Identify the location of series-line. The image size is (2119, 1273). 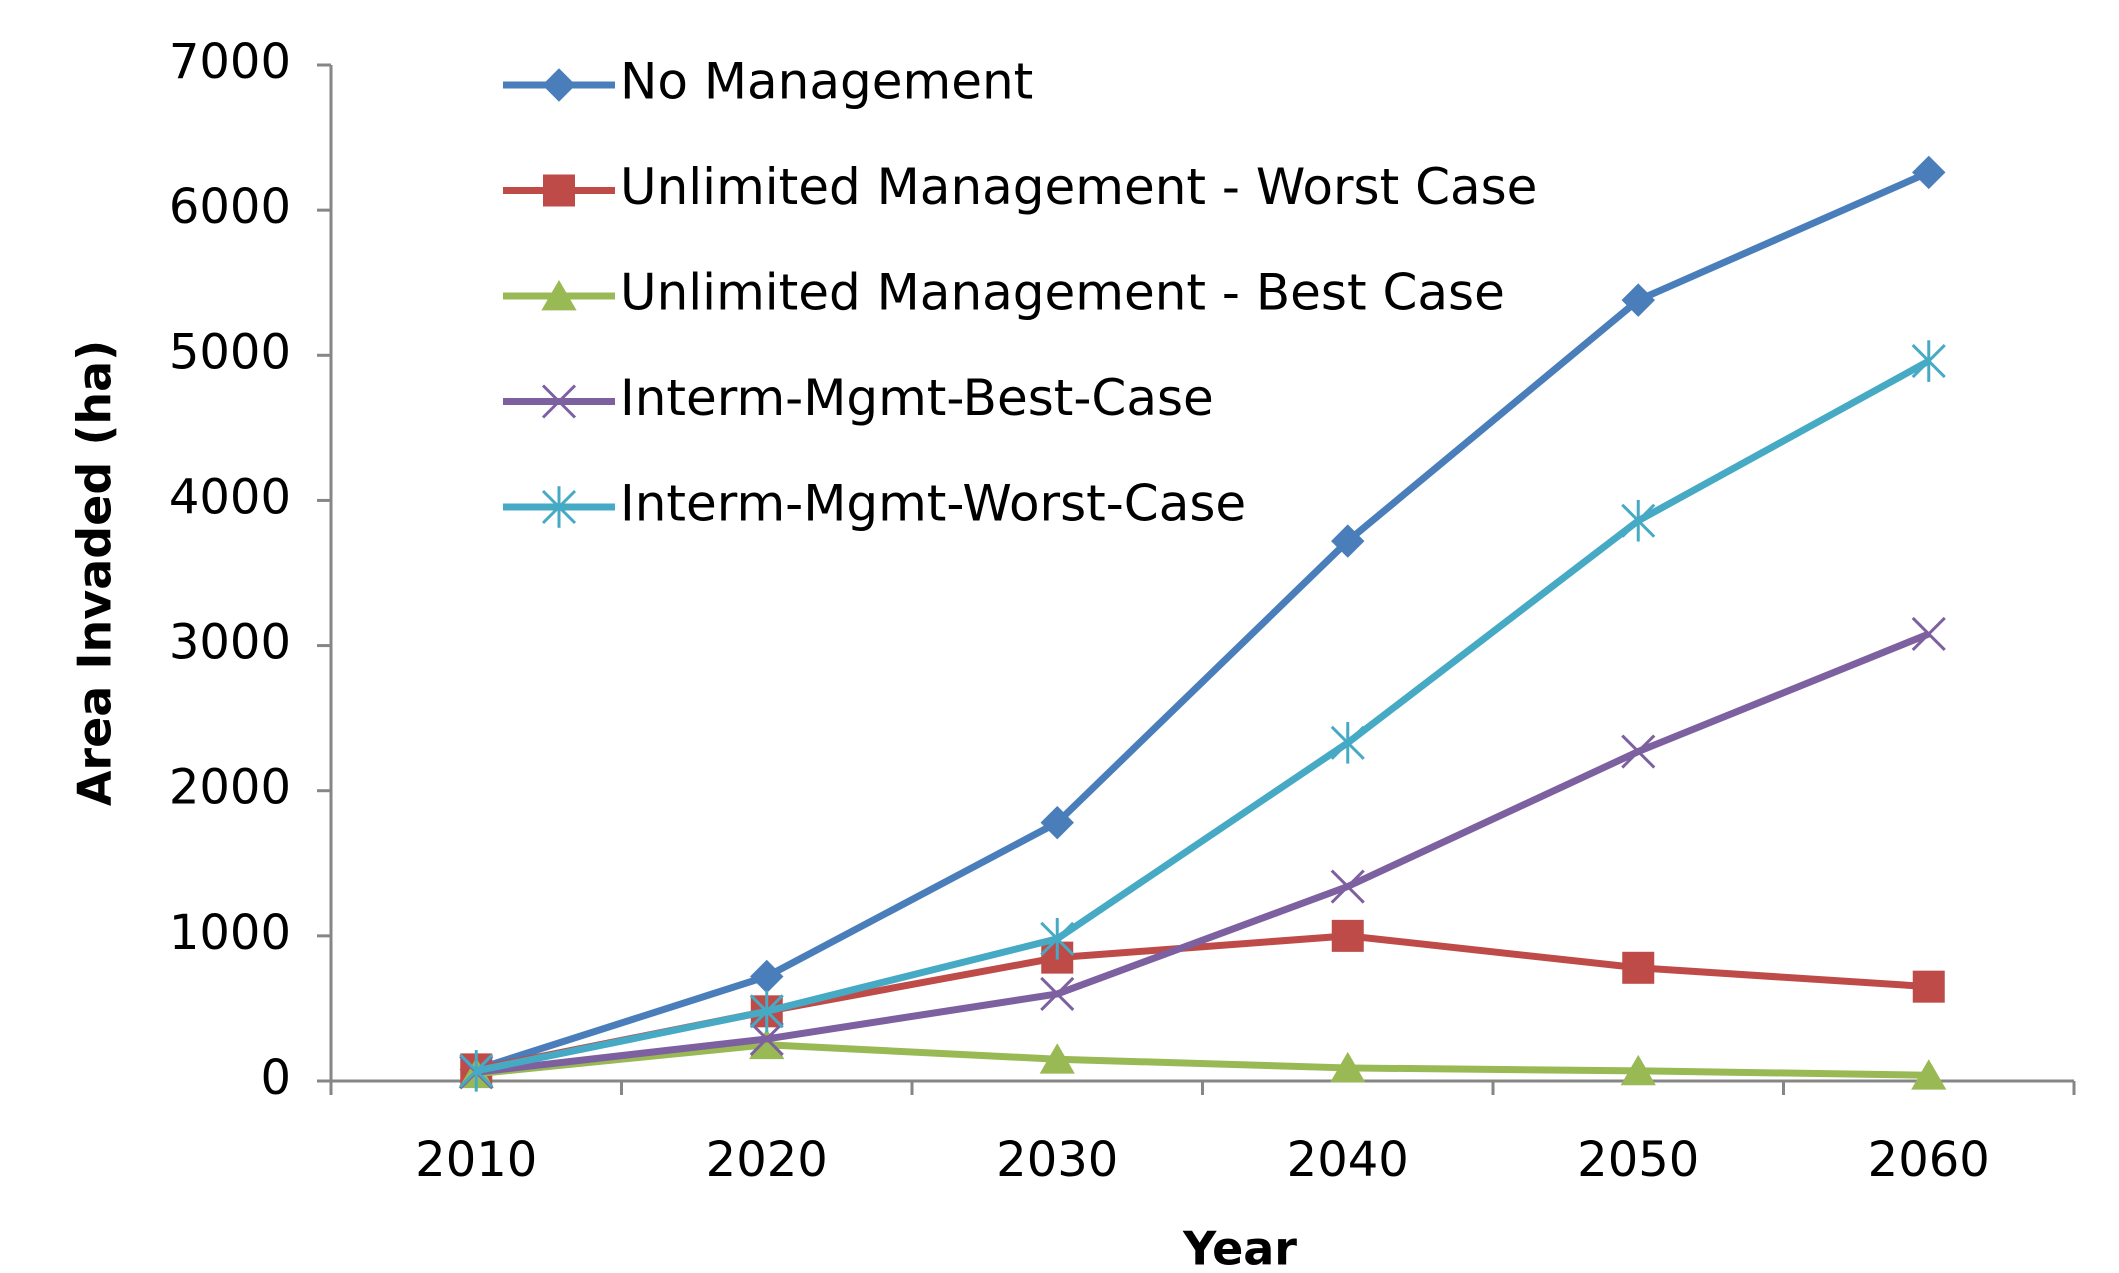
(1202, 1060).